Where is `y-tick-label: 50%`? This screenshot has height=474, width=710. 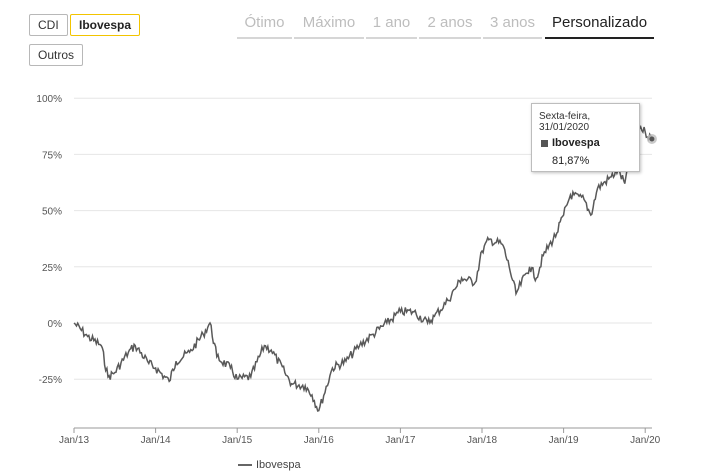
y-tick-label: 50% is located at coordinates (52, 212).